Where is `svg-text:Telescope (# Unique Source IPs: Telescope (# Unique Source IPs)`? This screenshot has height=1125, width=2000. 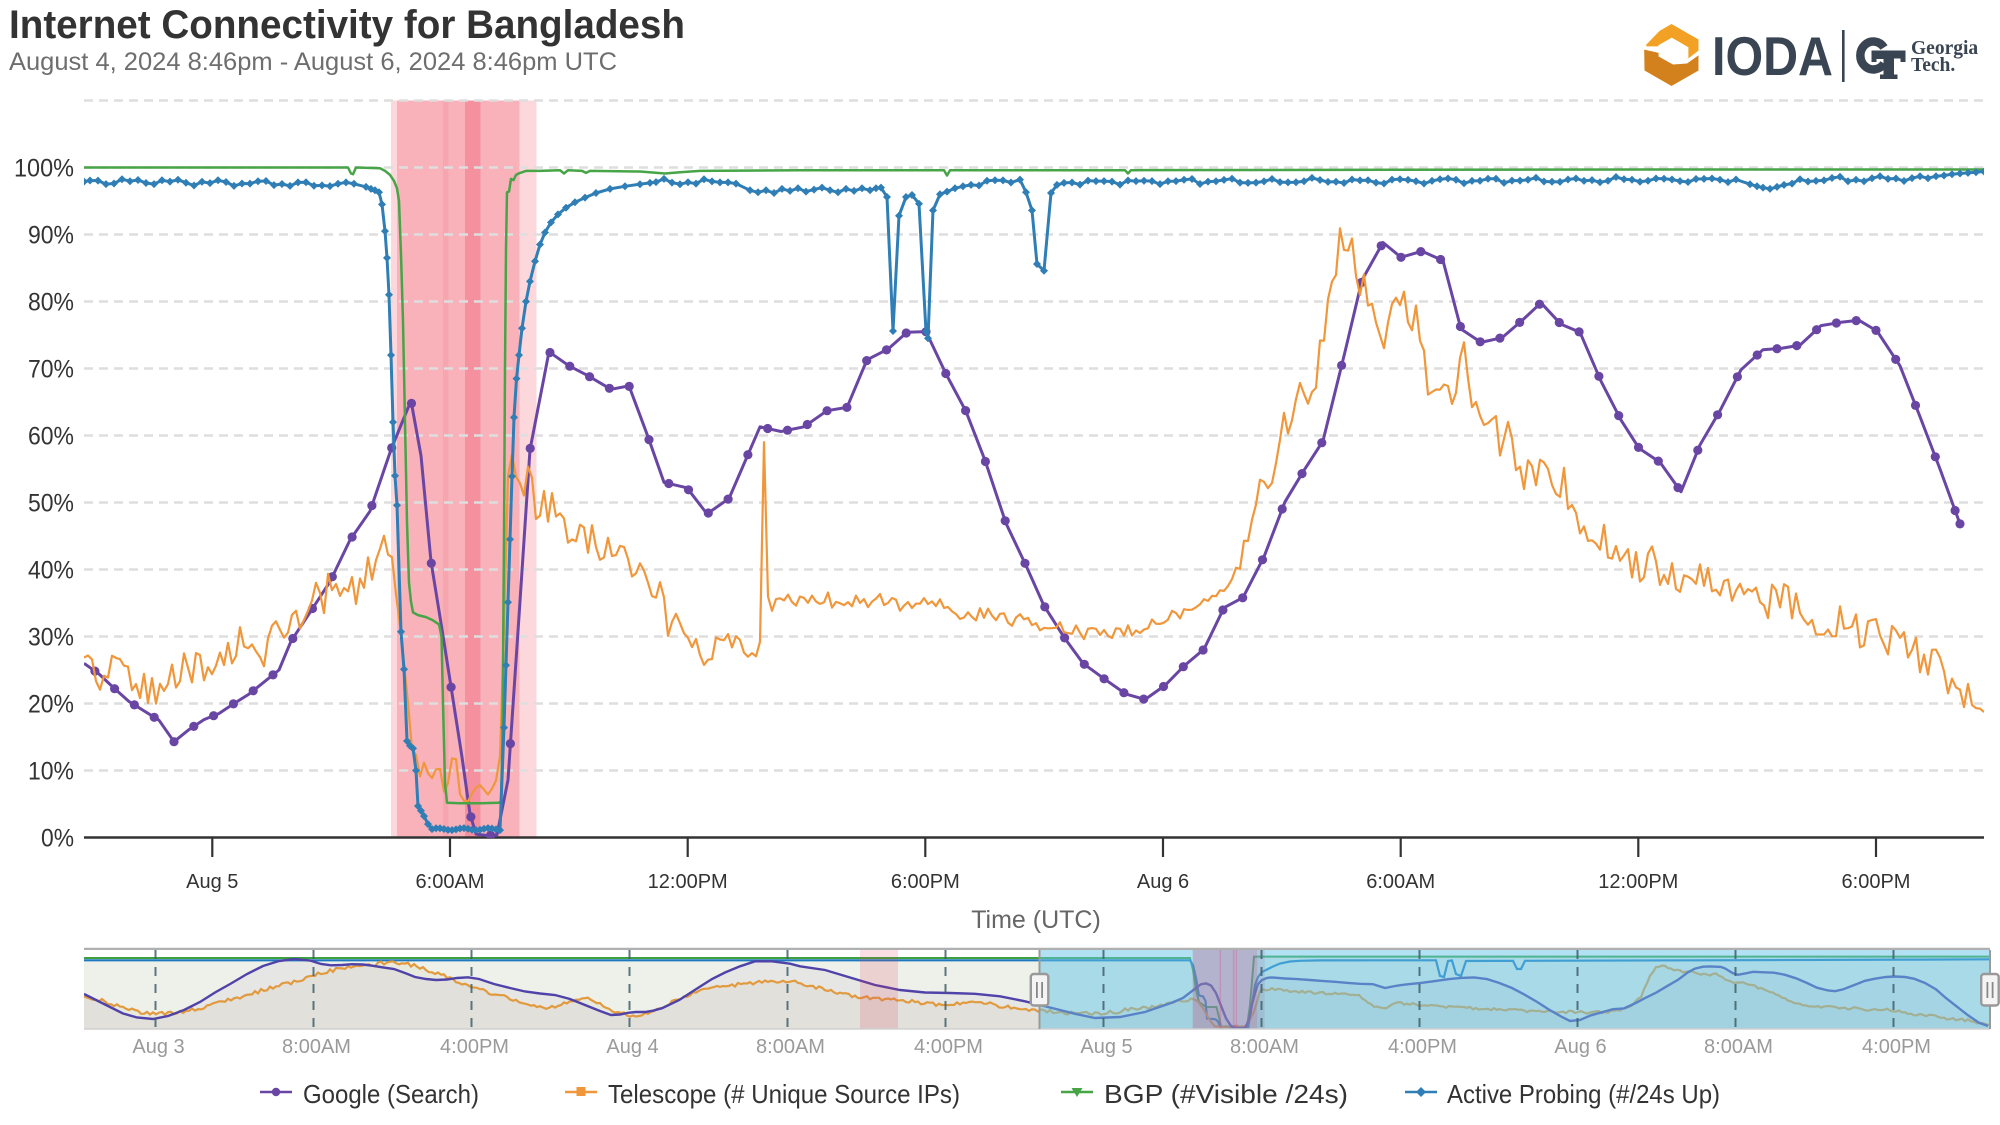
svg-text:Telescope (# Unique Source IPs: Telescope (# Unique Source IPs) is located at coordinates (784, 1094).